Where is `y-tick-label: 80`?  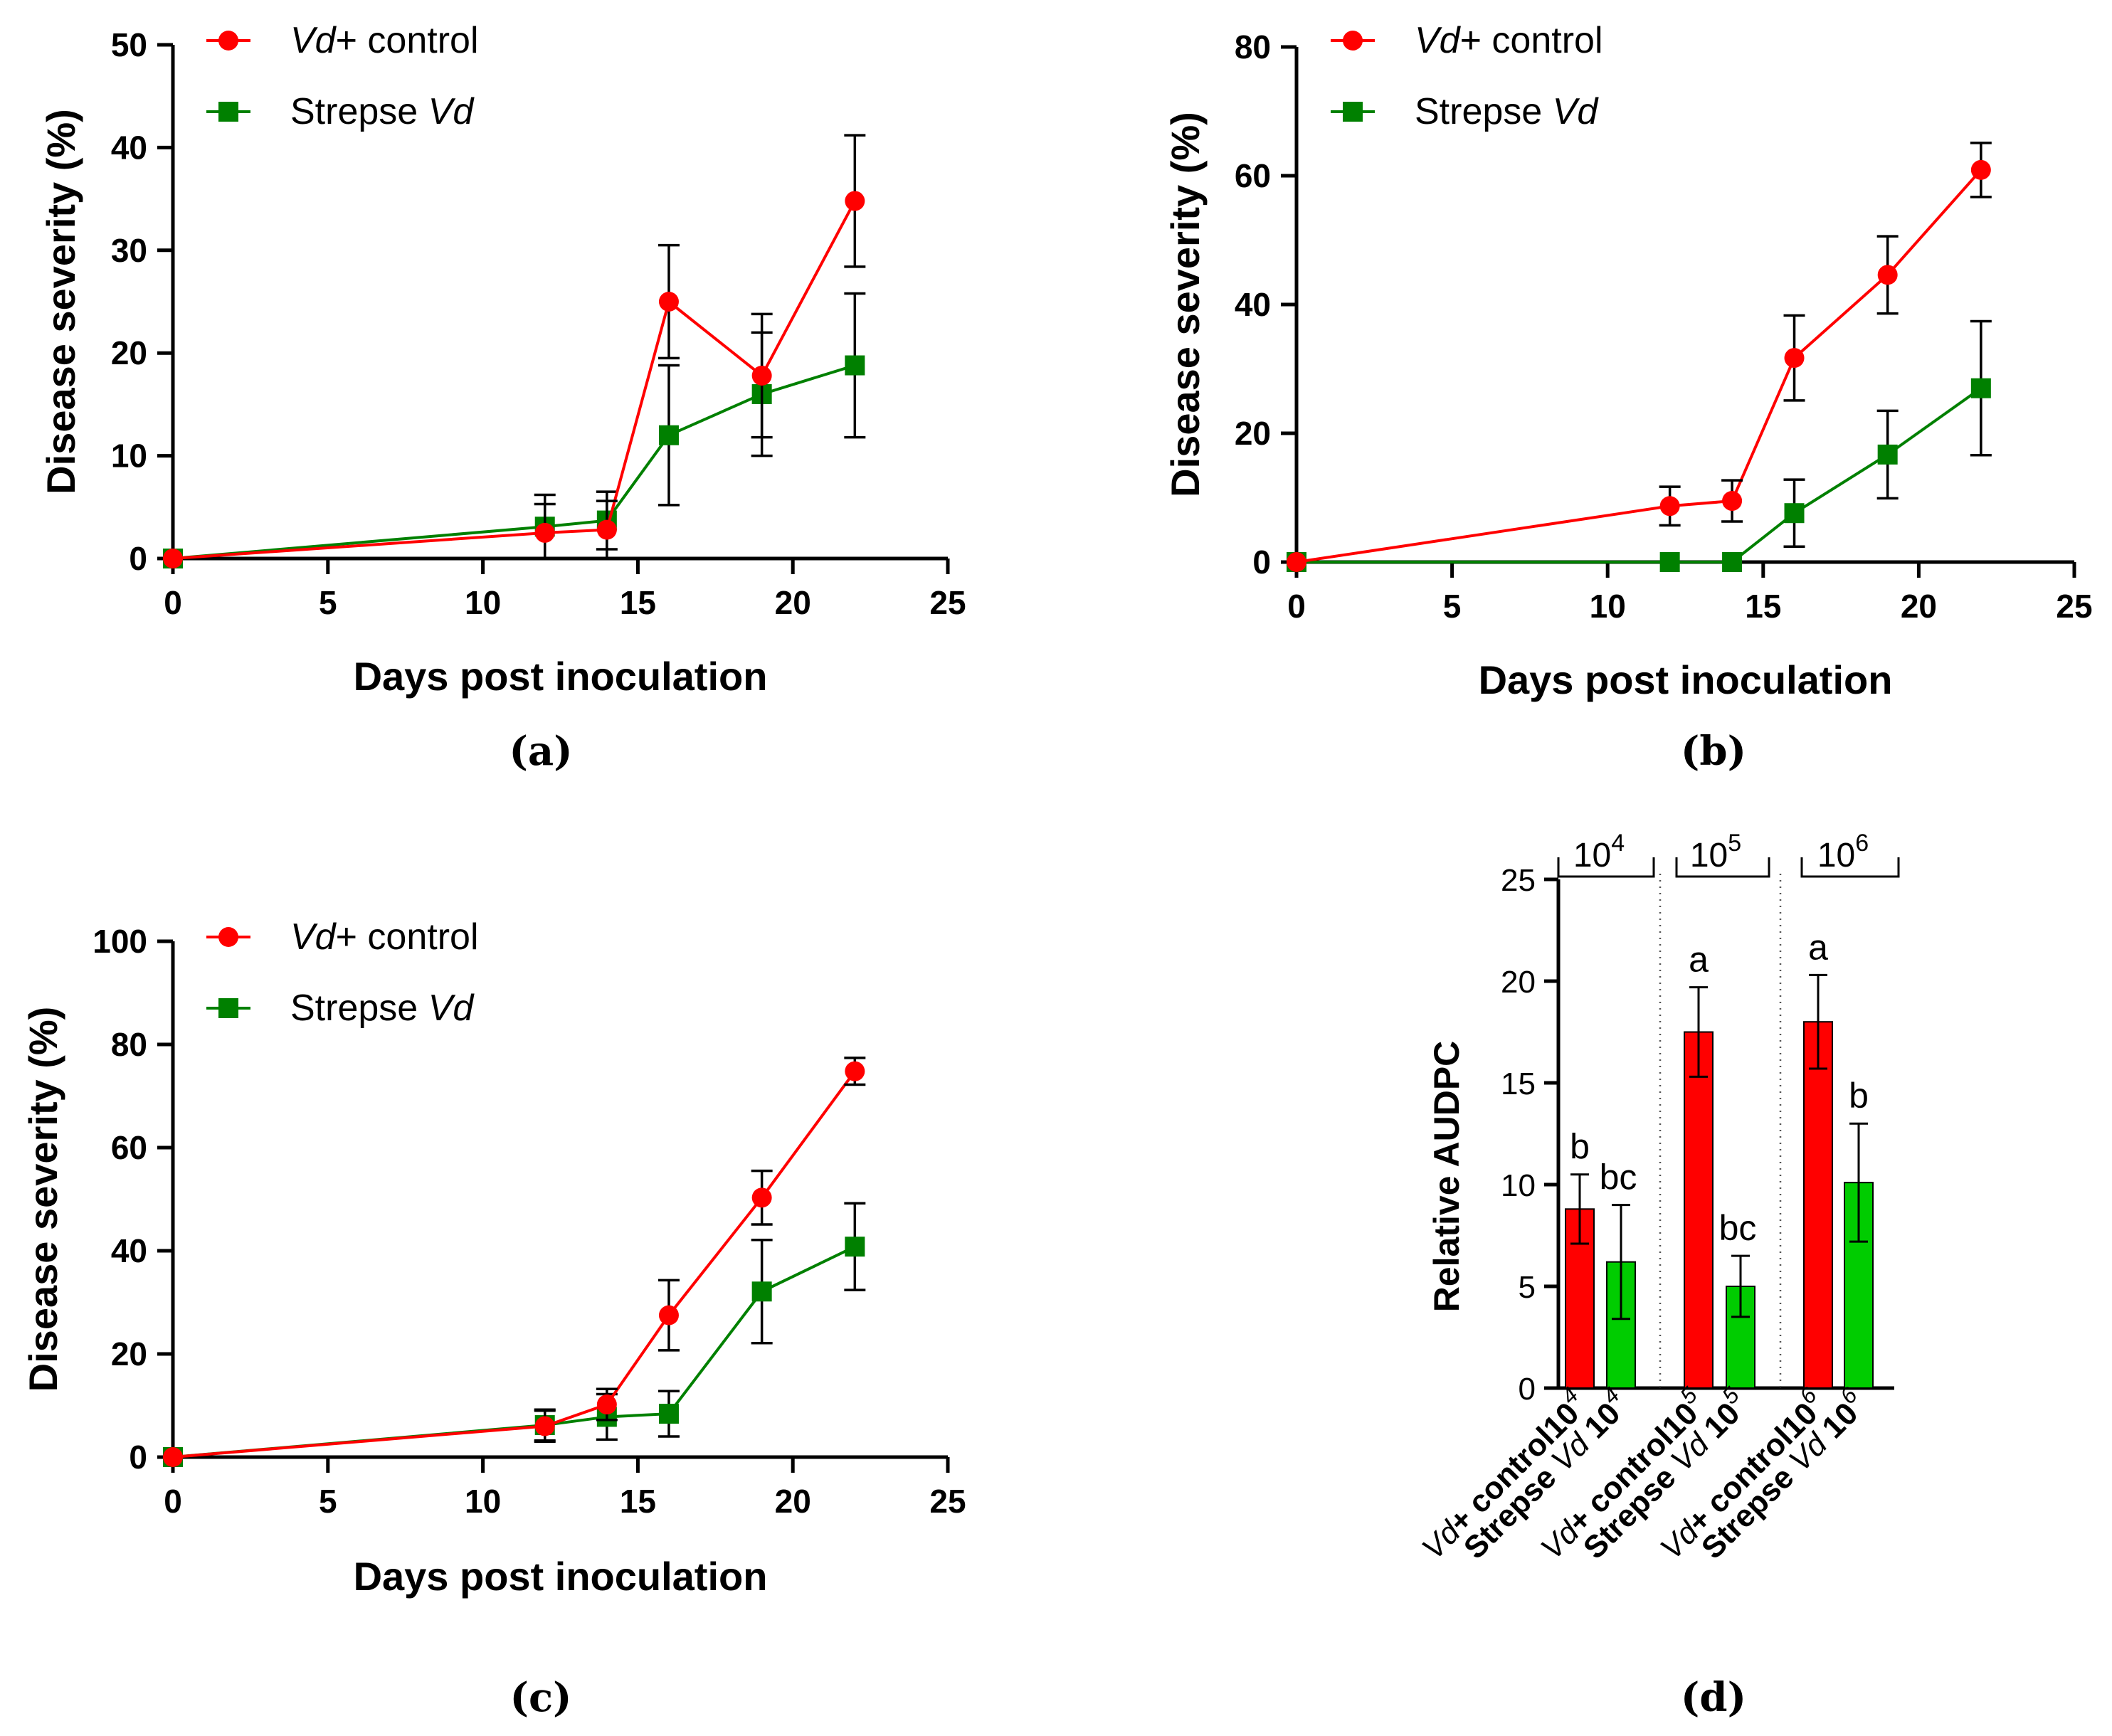 y-tick-label: 80 is located at coordinates (1253, 47).